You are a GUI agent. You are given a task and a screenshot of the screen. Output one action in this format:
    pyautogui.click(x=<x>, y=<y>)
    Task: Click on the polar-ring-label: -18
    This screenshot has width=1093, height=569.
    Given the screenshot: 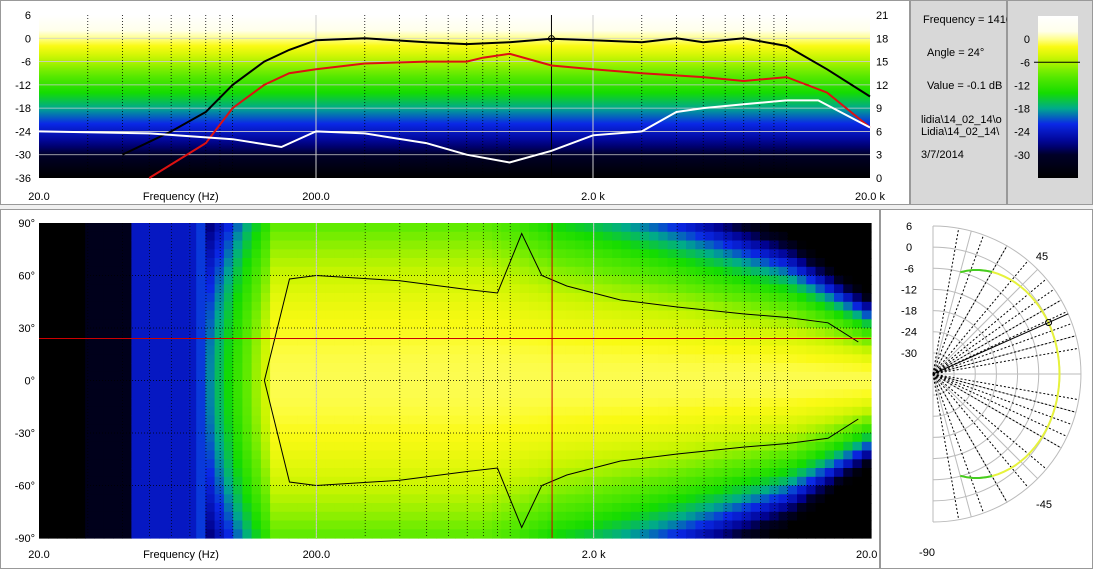 What is the action you would take?
    pyautogui.click(x=909, y=312)
    